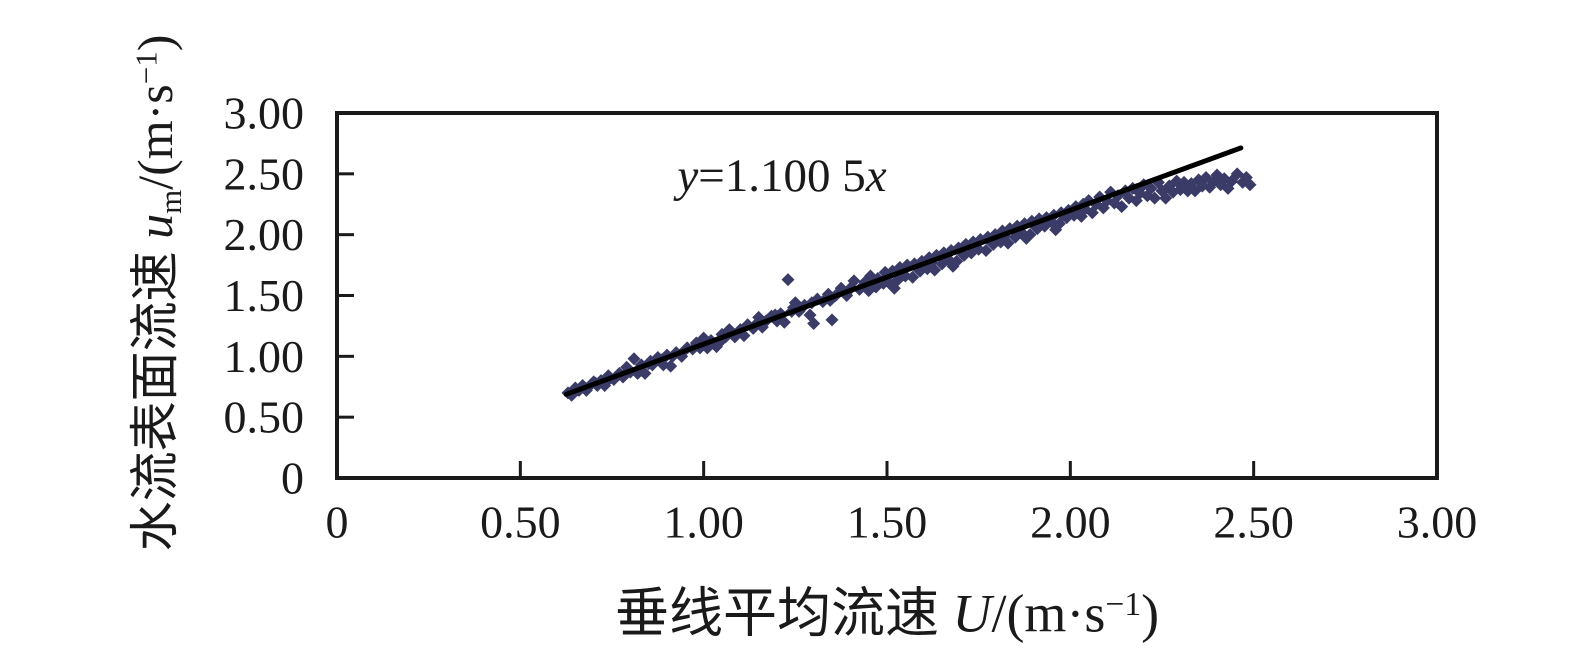  I want to click on x-tick-label: 0.50, so click(520, 522).